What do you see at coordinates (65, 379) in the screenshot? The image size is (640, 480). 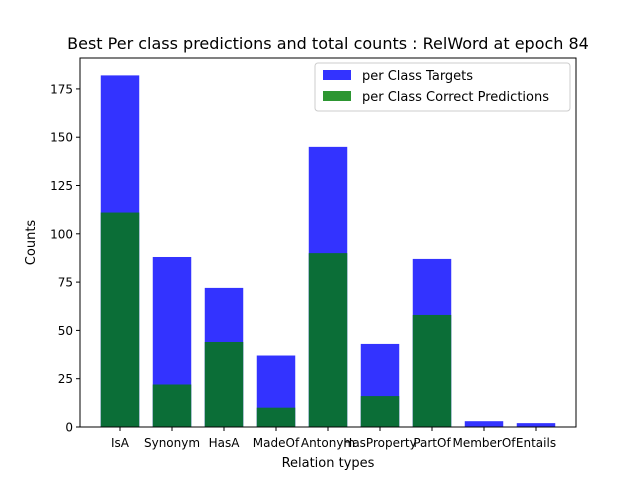 I see `y-tick-label: 25` at bounding box center [65, 379].